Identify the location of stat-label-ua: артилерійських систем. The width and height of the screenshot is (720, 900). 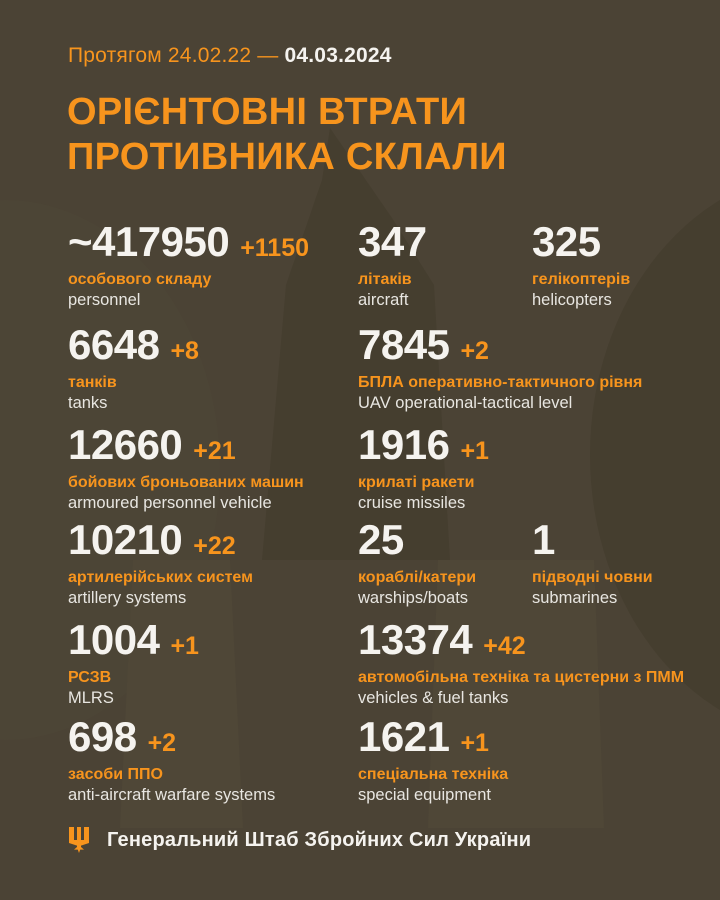
(160, 578).